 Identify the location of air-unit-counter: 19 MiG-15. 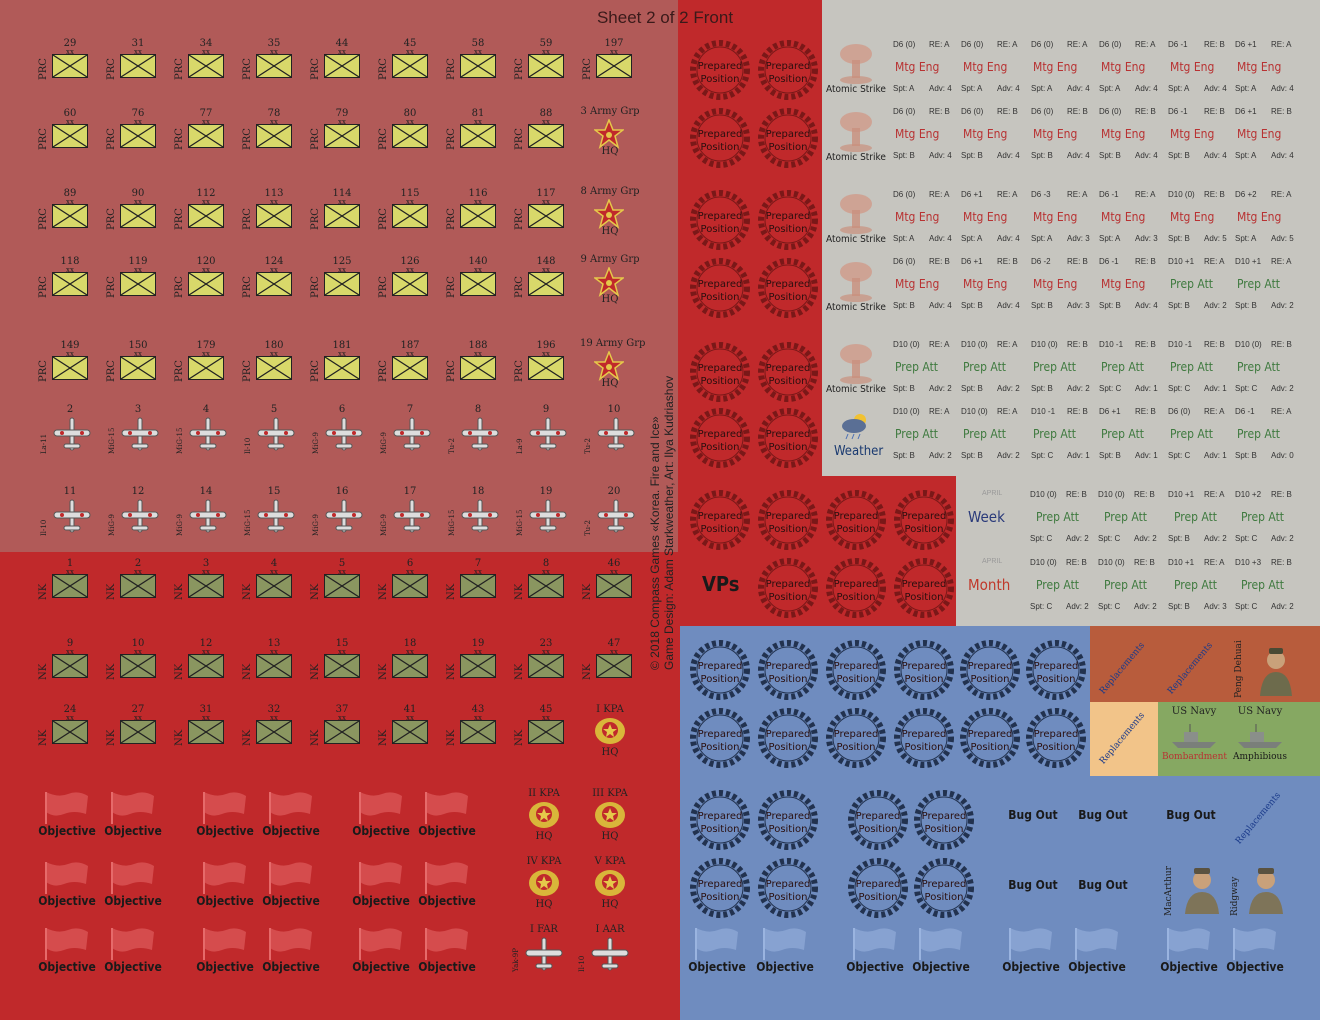
(552, 516).